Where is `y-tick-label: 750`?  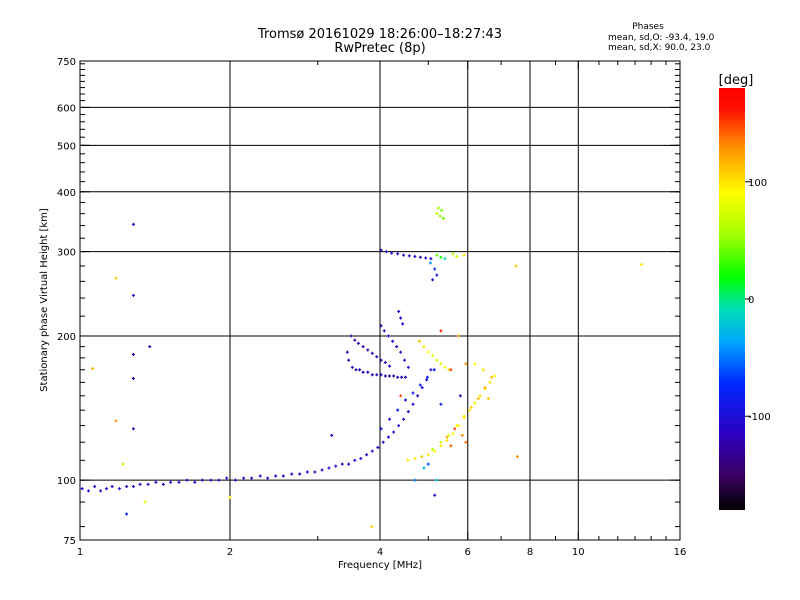
y-tick-label: 750 is located at coordinates (66, 62).